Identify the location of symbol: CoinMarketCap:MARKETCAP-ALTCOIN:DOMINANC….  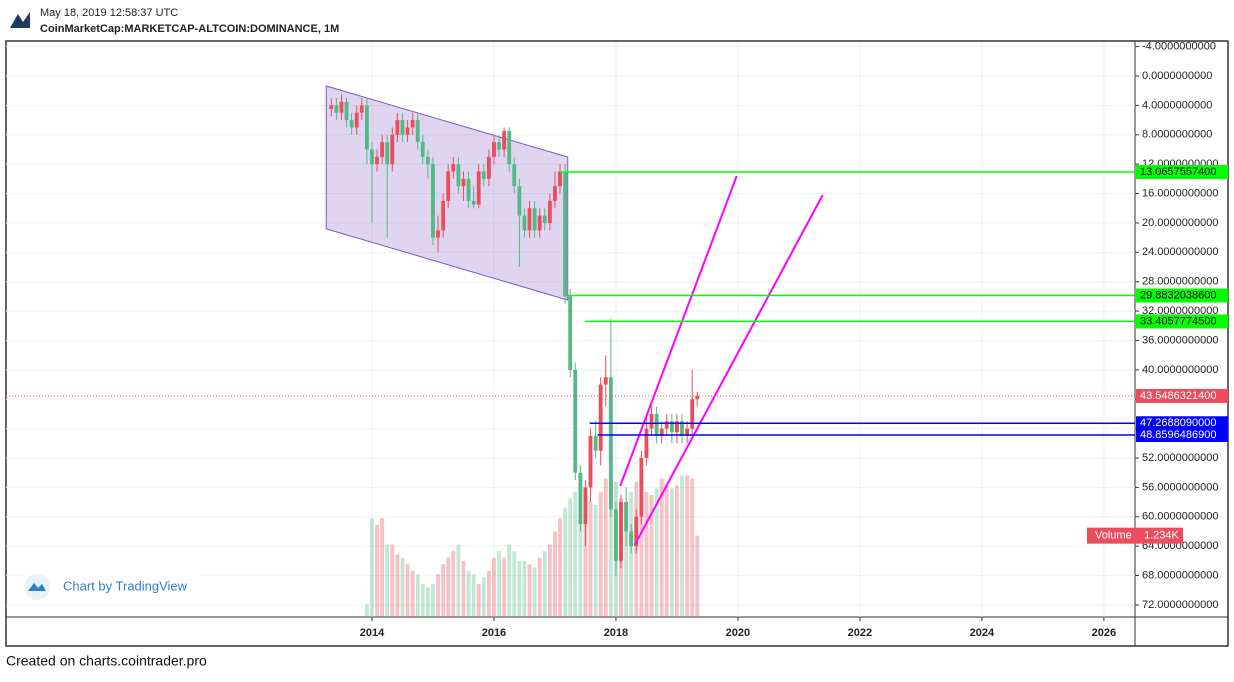
(189, 29).